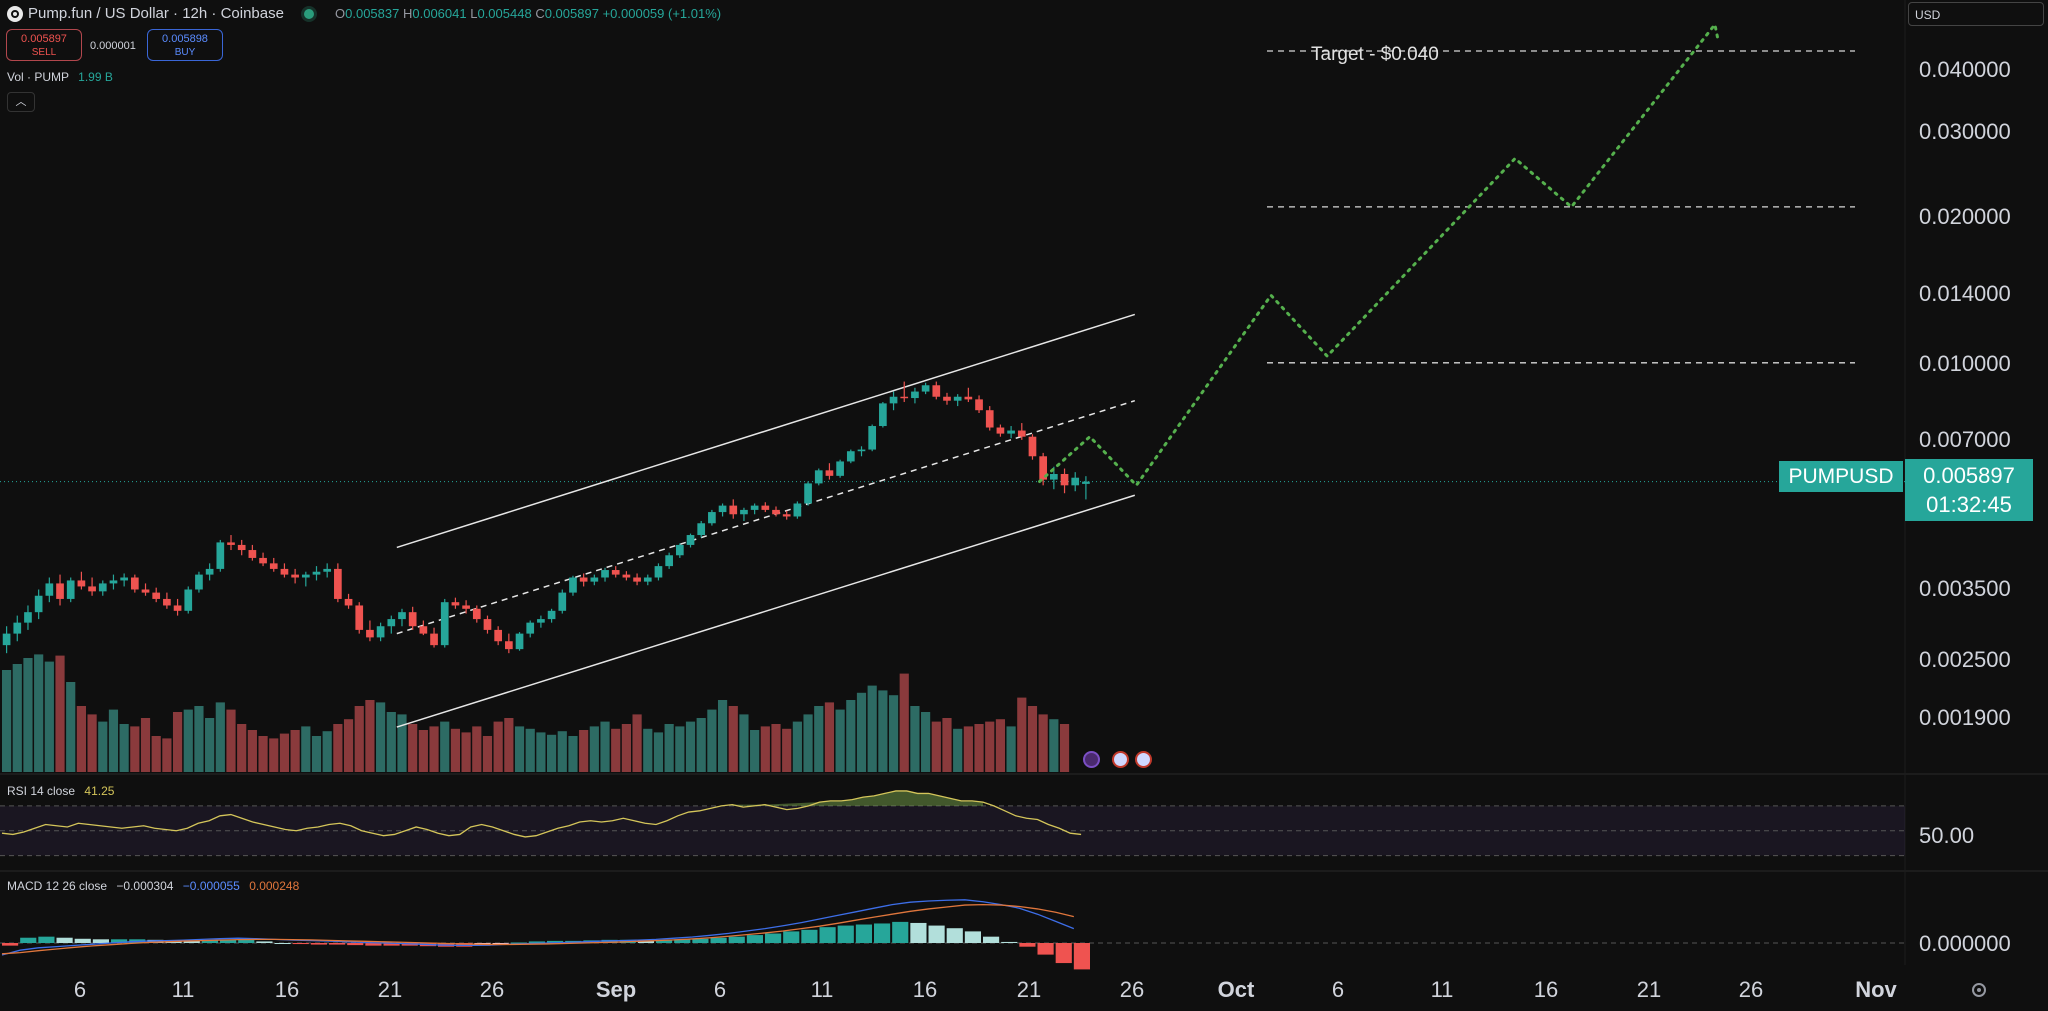 The image size is (2048, 1011). What do you see at coordinates (60, 77) in the screenshot?
I see `volume-legend: Vol · PUMP 1.99 B` at bounding box center [60, 77].